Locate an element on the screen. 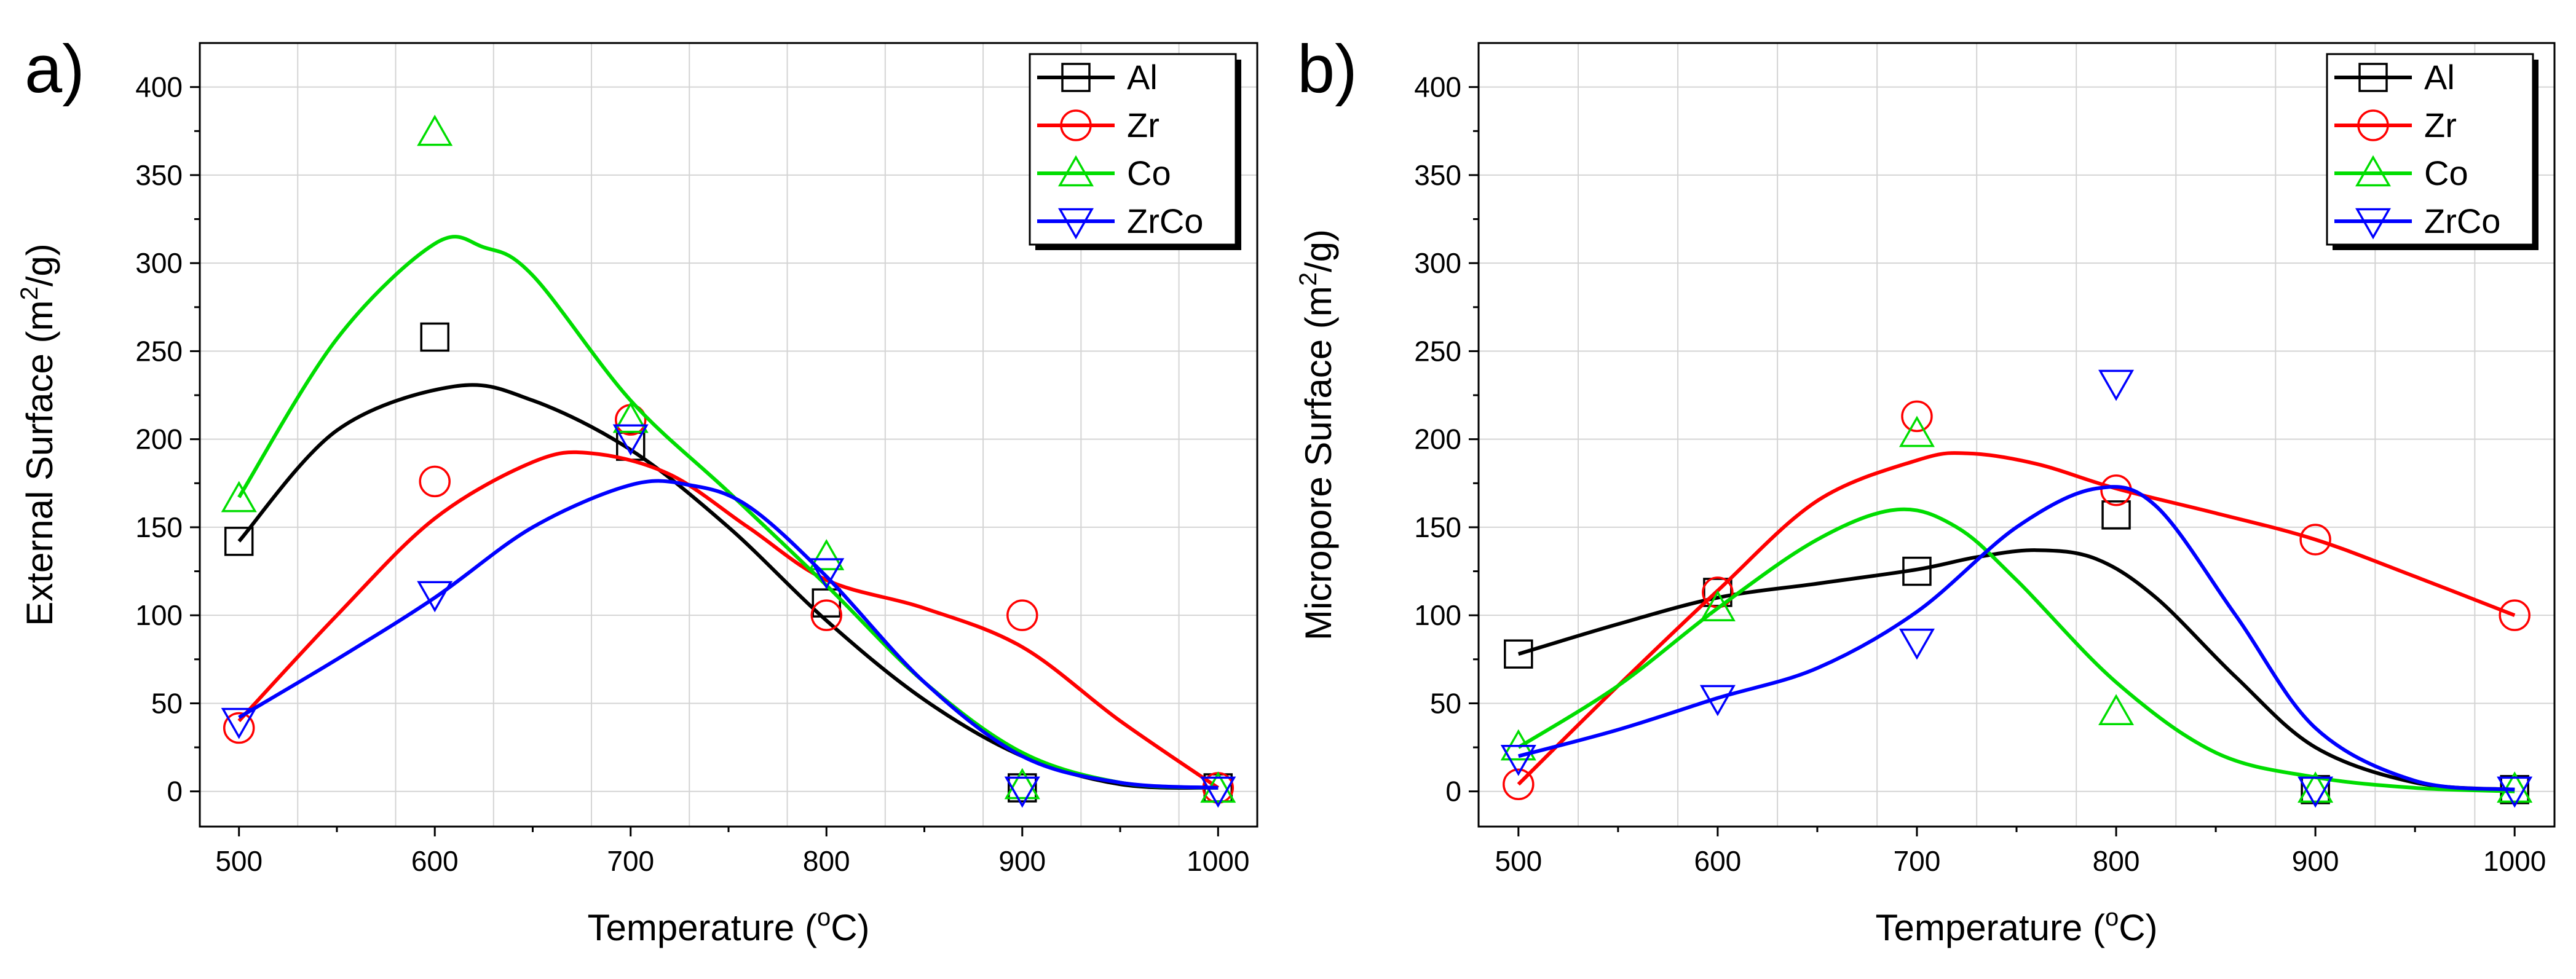  legend-marker-al is located at coordinates (1076, 77).